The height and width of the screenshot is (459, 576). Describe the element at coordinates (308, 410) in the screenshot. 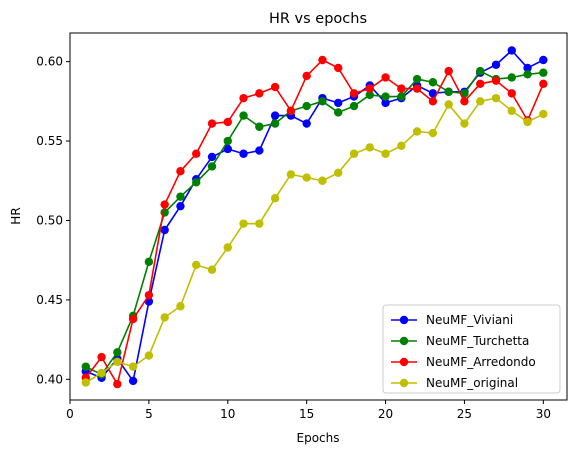

I see `x-axis: 0 5 10 15 20 25 30` at that location.